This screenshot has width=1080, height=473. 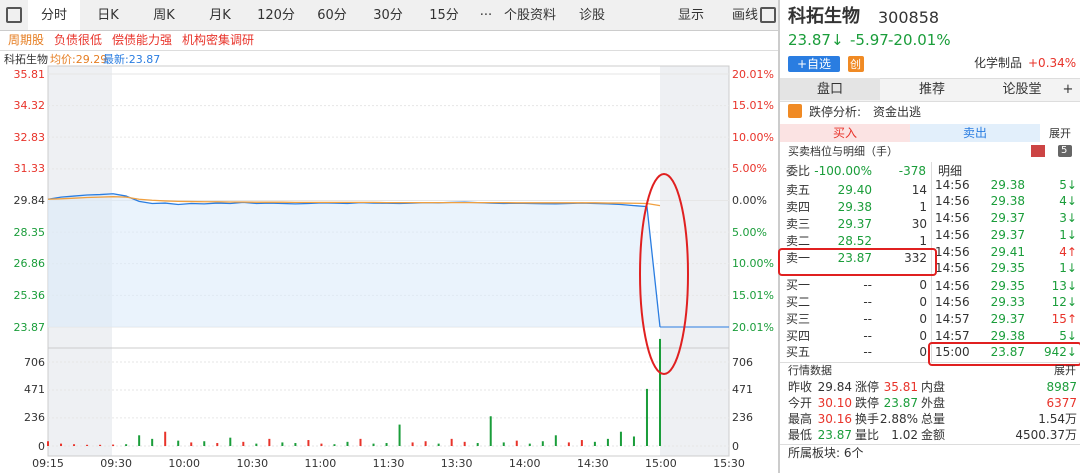 What do you see at coordinates (753, 327) in the screenshot?
I see `pct-tick-label: 20.01%` at bounding box center [753, 327].